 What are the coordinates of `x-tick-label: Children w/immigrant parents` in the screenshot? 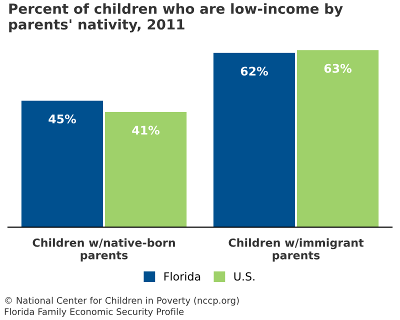 It's located at (296, 250).